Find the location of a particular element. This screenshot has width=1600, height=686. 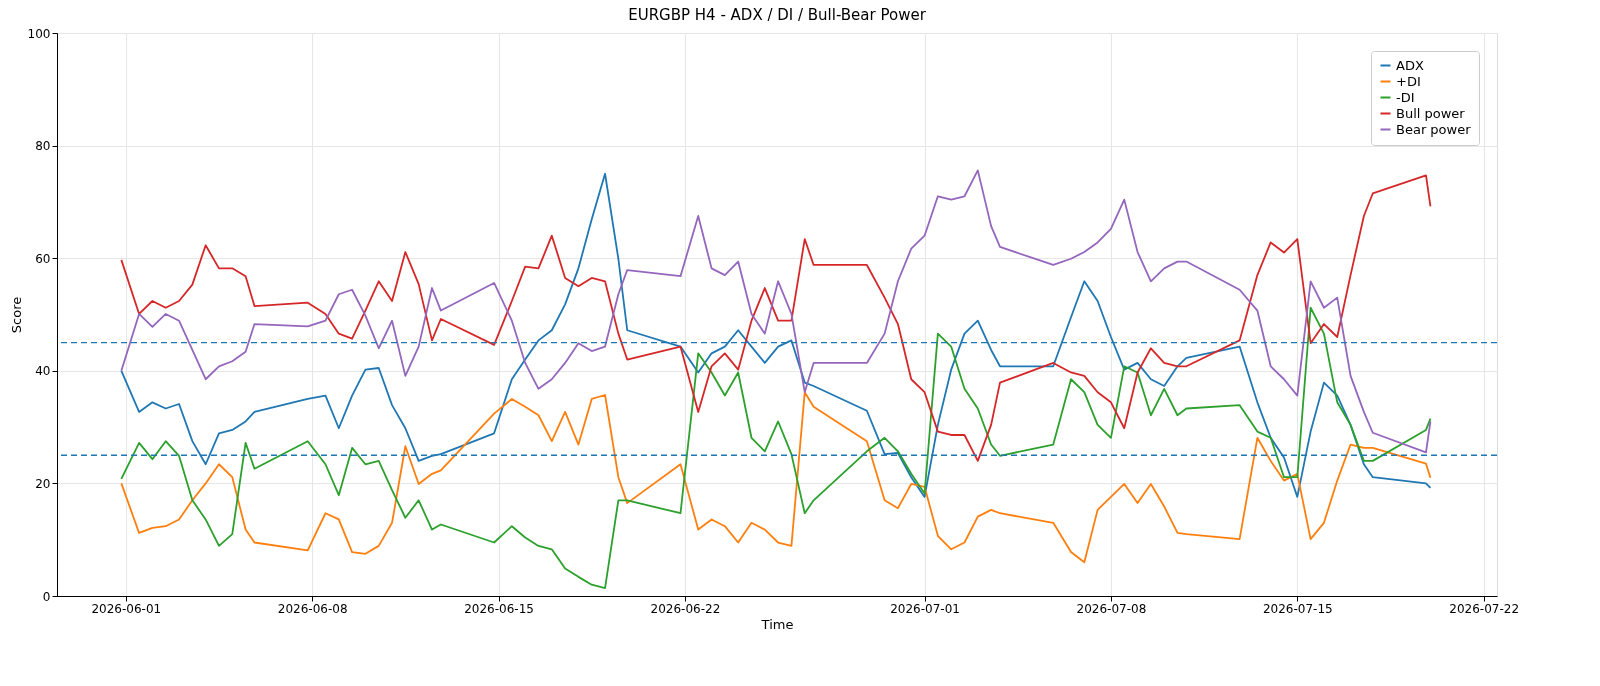

y-tick-label: 20 is located at coordinates (43, 483).